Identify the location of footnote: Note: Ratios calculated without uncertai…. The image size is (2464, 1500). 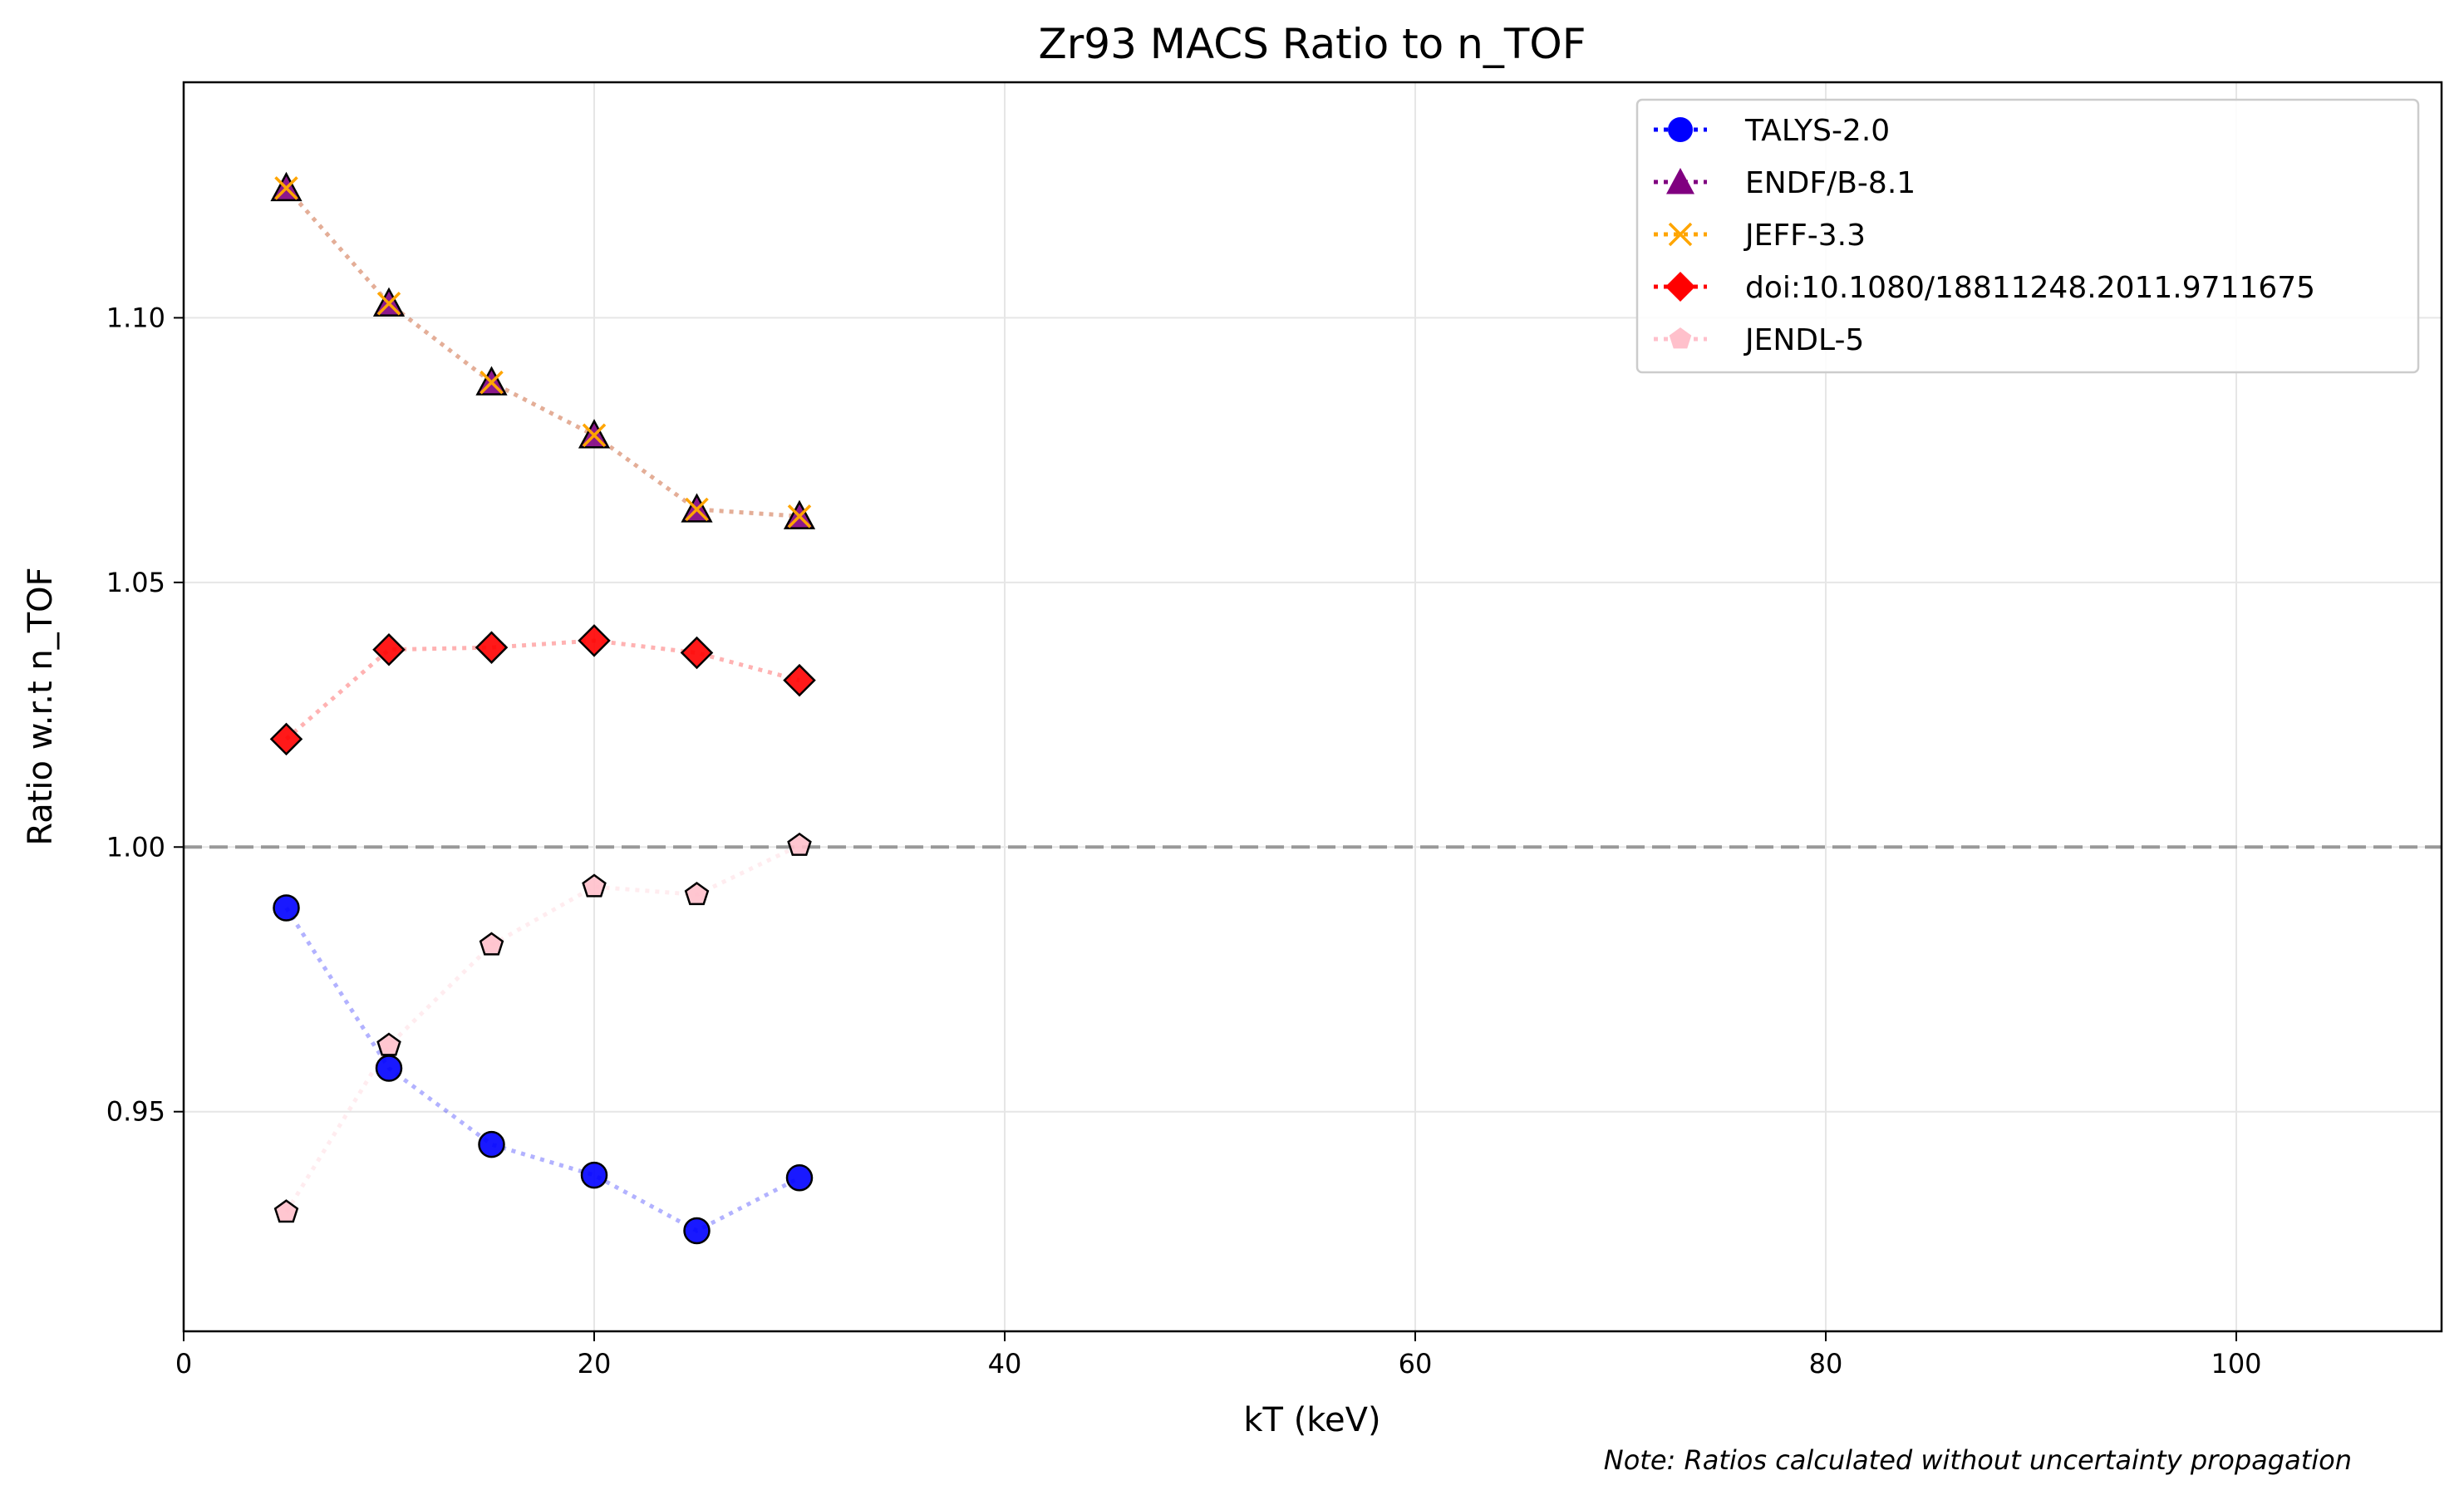
(1978, 1460).